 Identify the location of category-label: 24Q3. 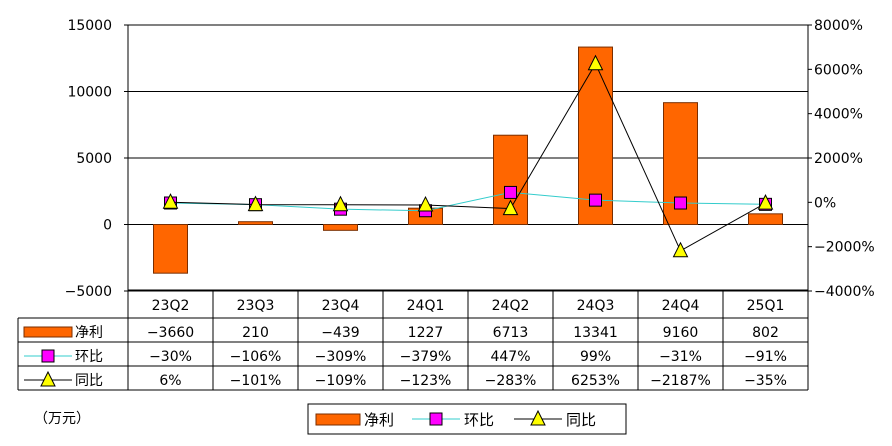
(596, 306).